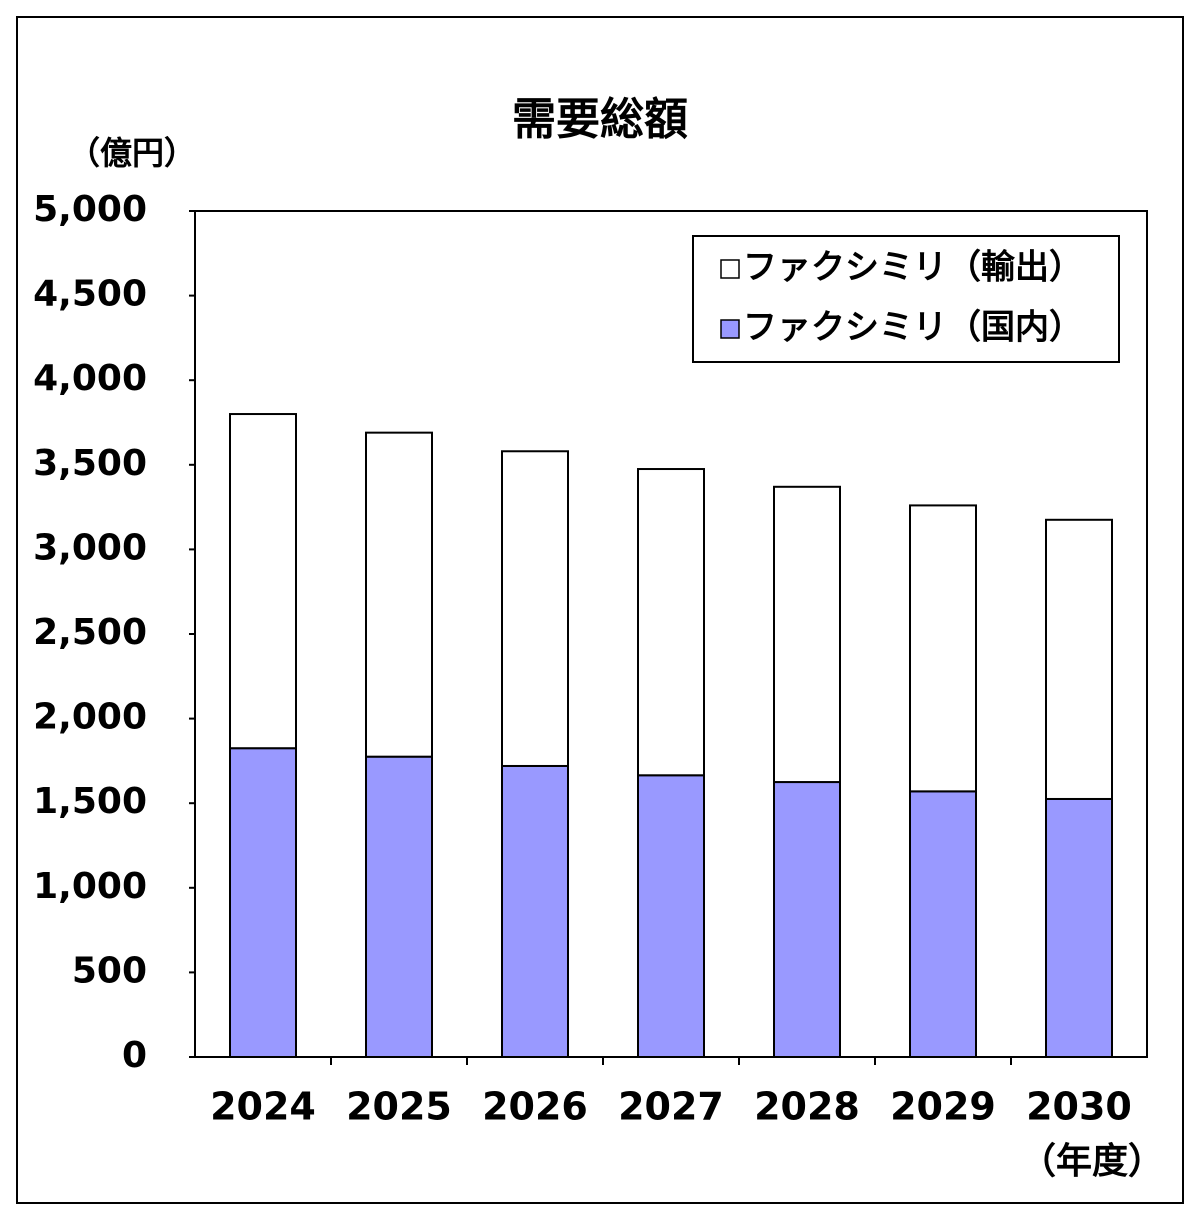 Image resolution: width=1200 pixels, height=1221 pixels. Describe the element at coordinates (913, 328) in the screenshot. I see `legend-label: ファクシミリ（国内）` at that location.